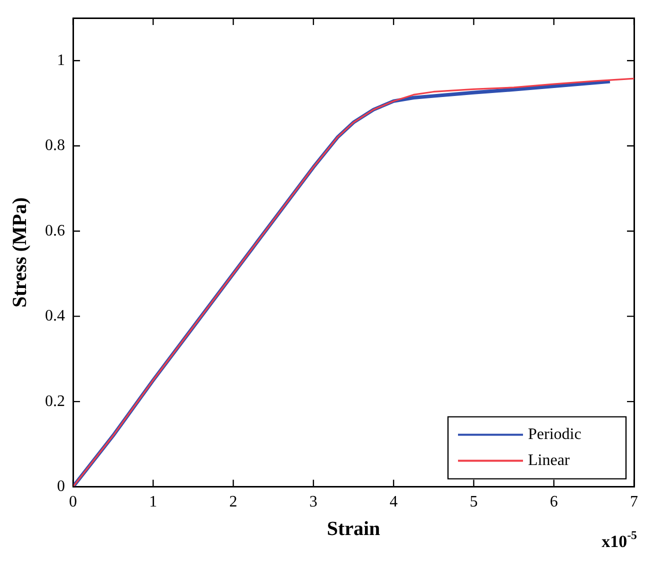 This screenshot has height=570, width=646. What do you see at coordinates (20, 252) in the screenshot?
I see `y-axis-title: Stress (MPa)` at bounding box center [20, 252].